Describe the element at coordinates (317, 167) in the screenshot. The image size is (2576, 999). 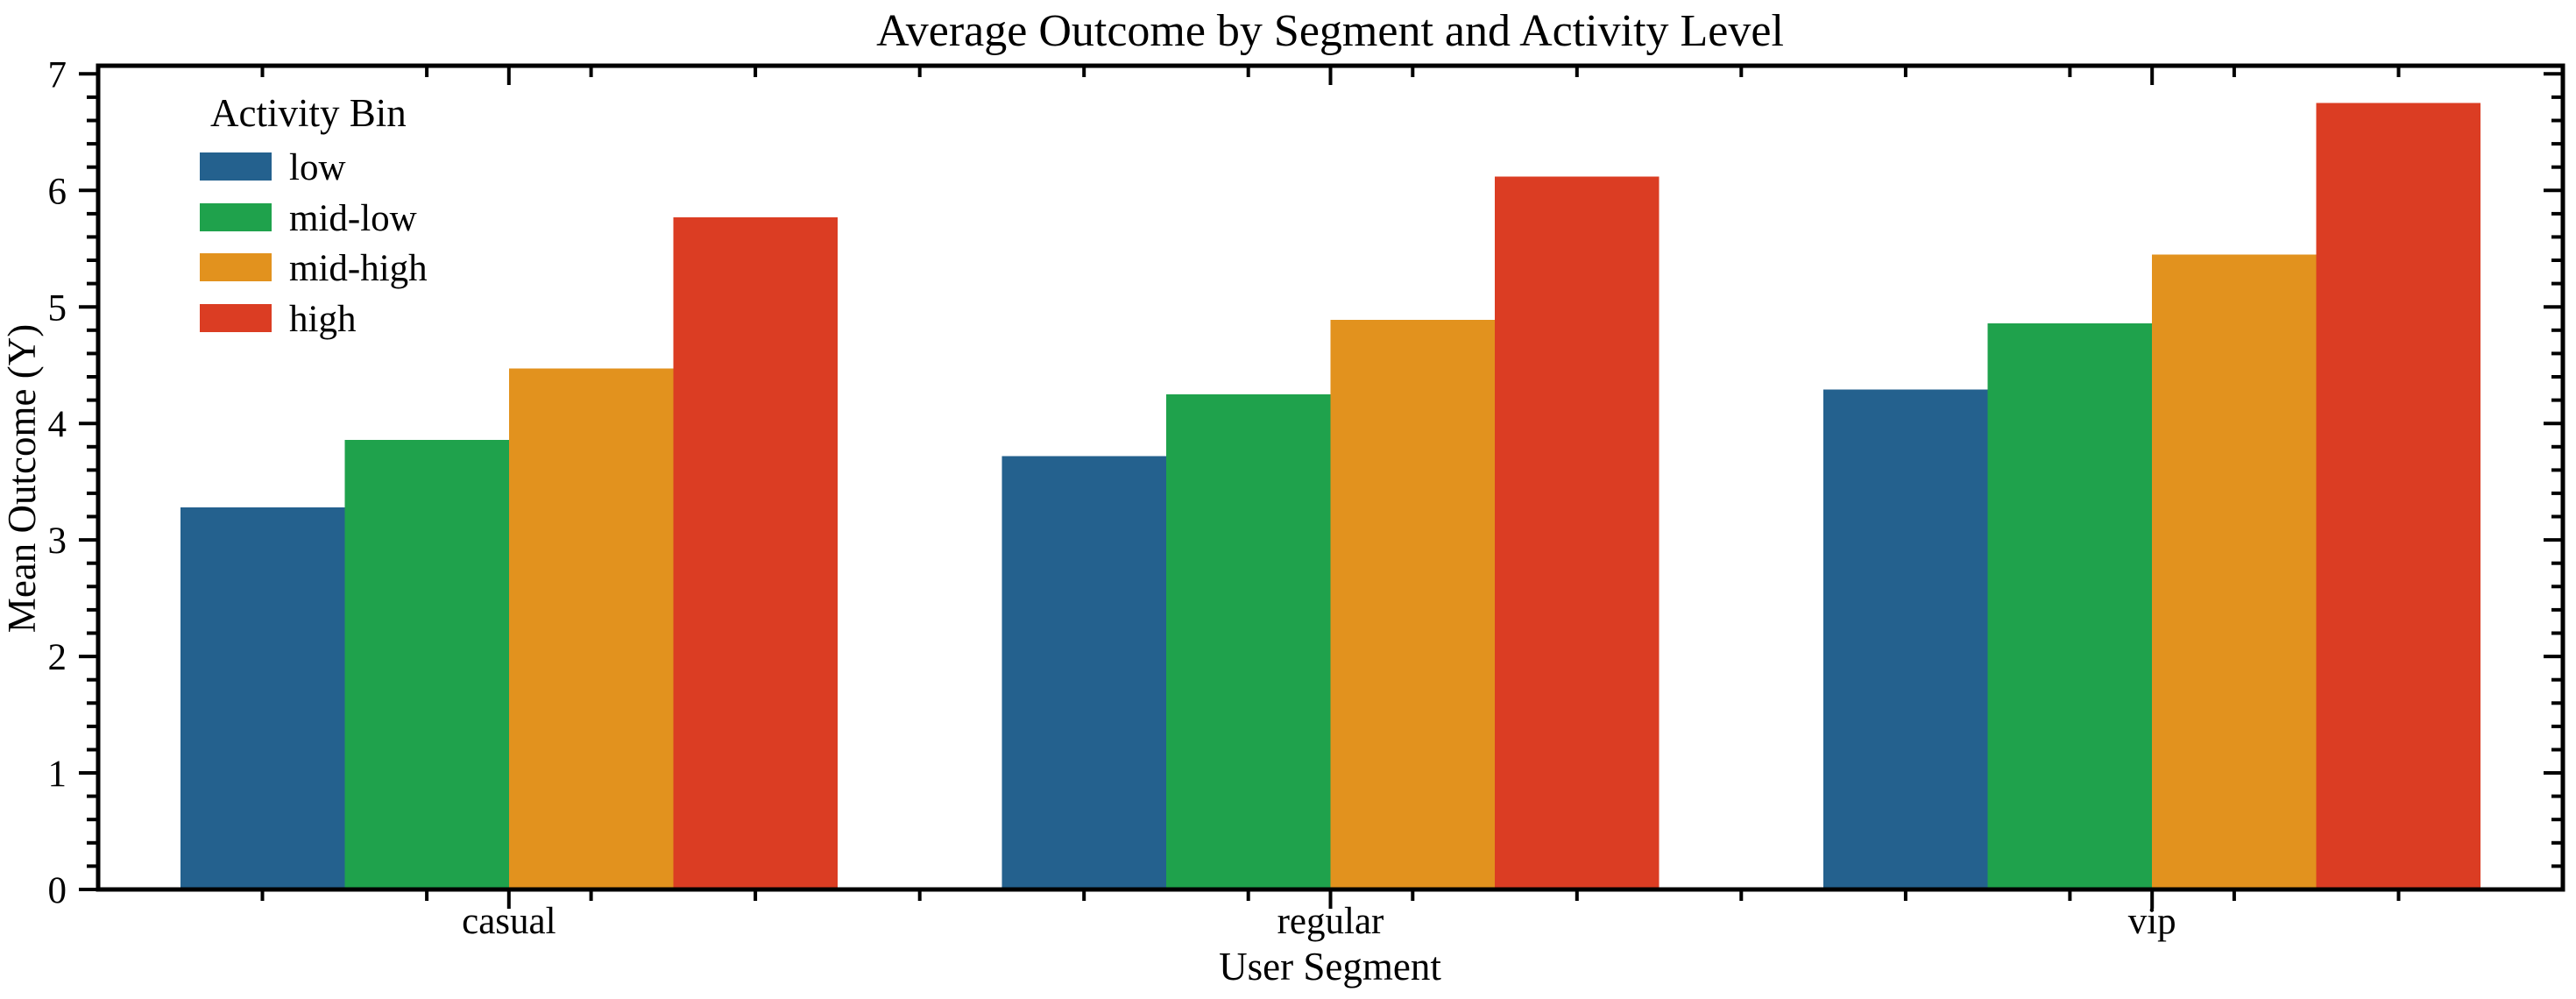
I see `legend-label-low: low` at that location.